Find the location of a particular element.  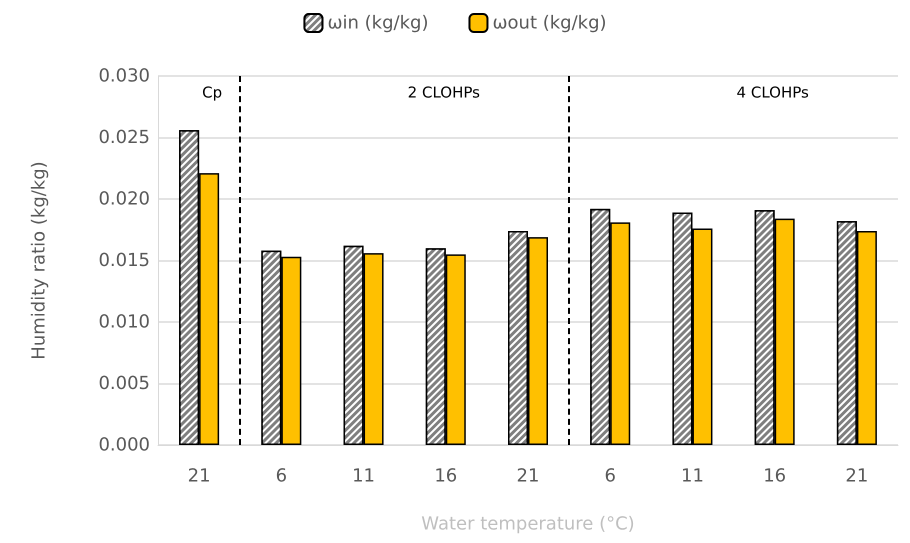

annotation: 2 CLOHPs is located at coordinates (444, 93).